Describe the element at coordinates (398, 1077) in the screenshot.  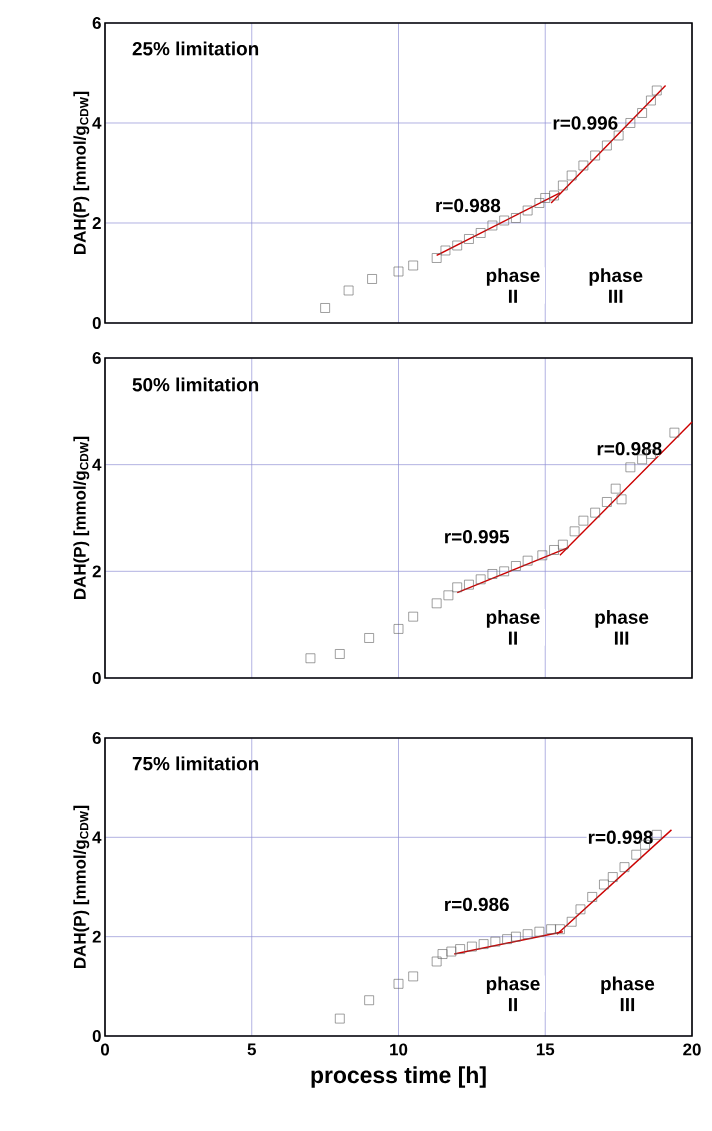
I see `x-axis-title: process time [h]` at that location.